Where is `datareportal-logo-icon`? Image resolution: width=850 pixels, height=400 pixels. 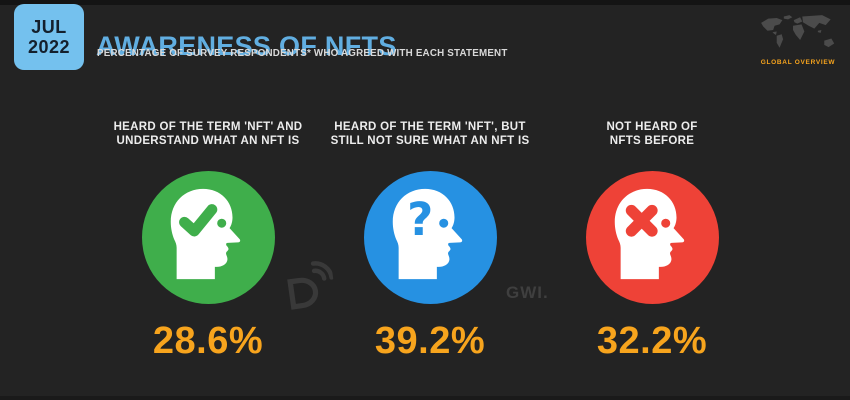
datareportal-logo-icon is located at coordinates (310, 285).